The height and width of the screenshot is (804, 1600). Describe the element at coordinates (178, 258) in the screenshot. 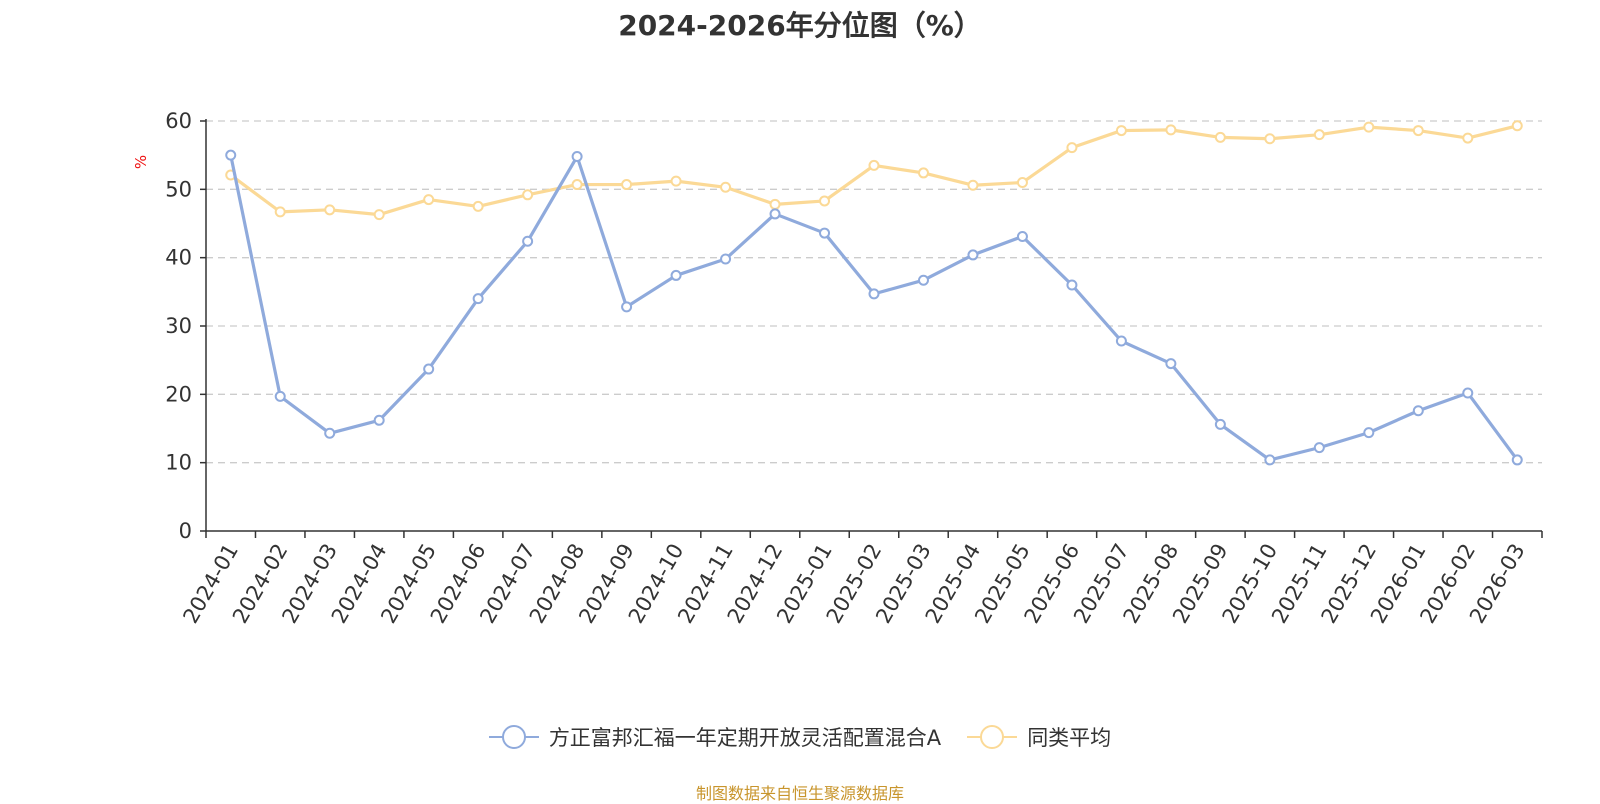

I see `y-tick-label: 40` at that location.